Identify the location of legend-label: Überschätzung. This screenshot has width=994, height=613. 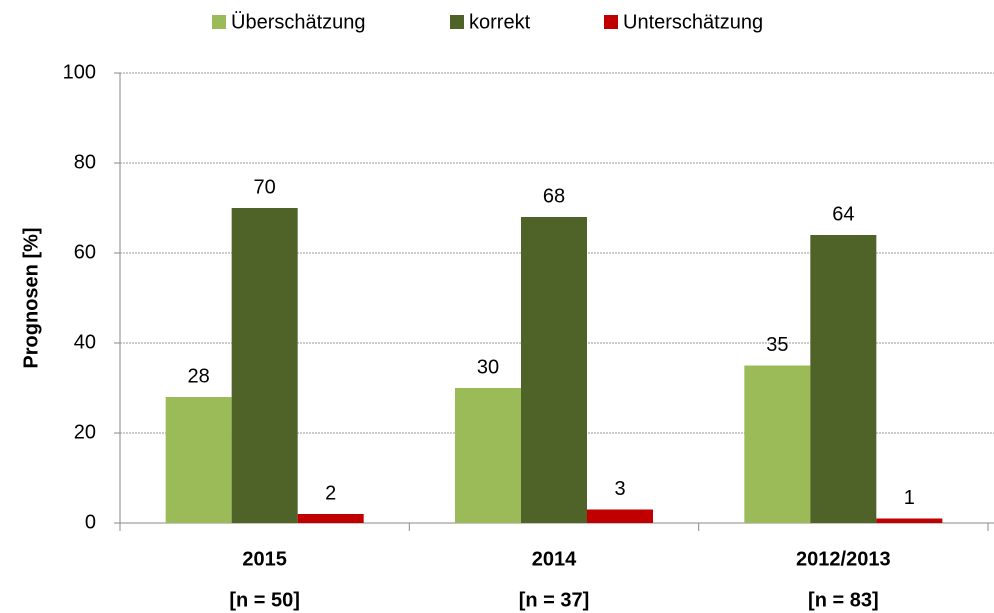
(298, 22).